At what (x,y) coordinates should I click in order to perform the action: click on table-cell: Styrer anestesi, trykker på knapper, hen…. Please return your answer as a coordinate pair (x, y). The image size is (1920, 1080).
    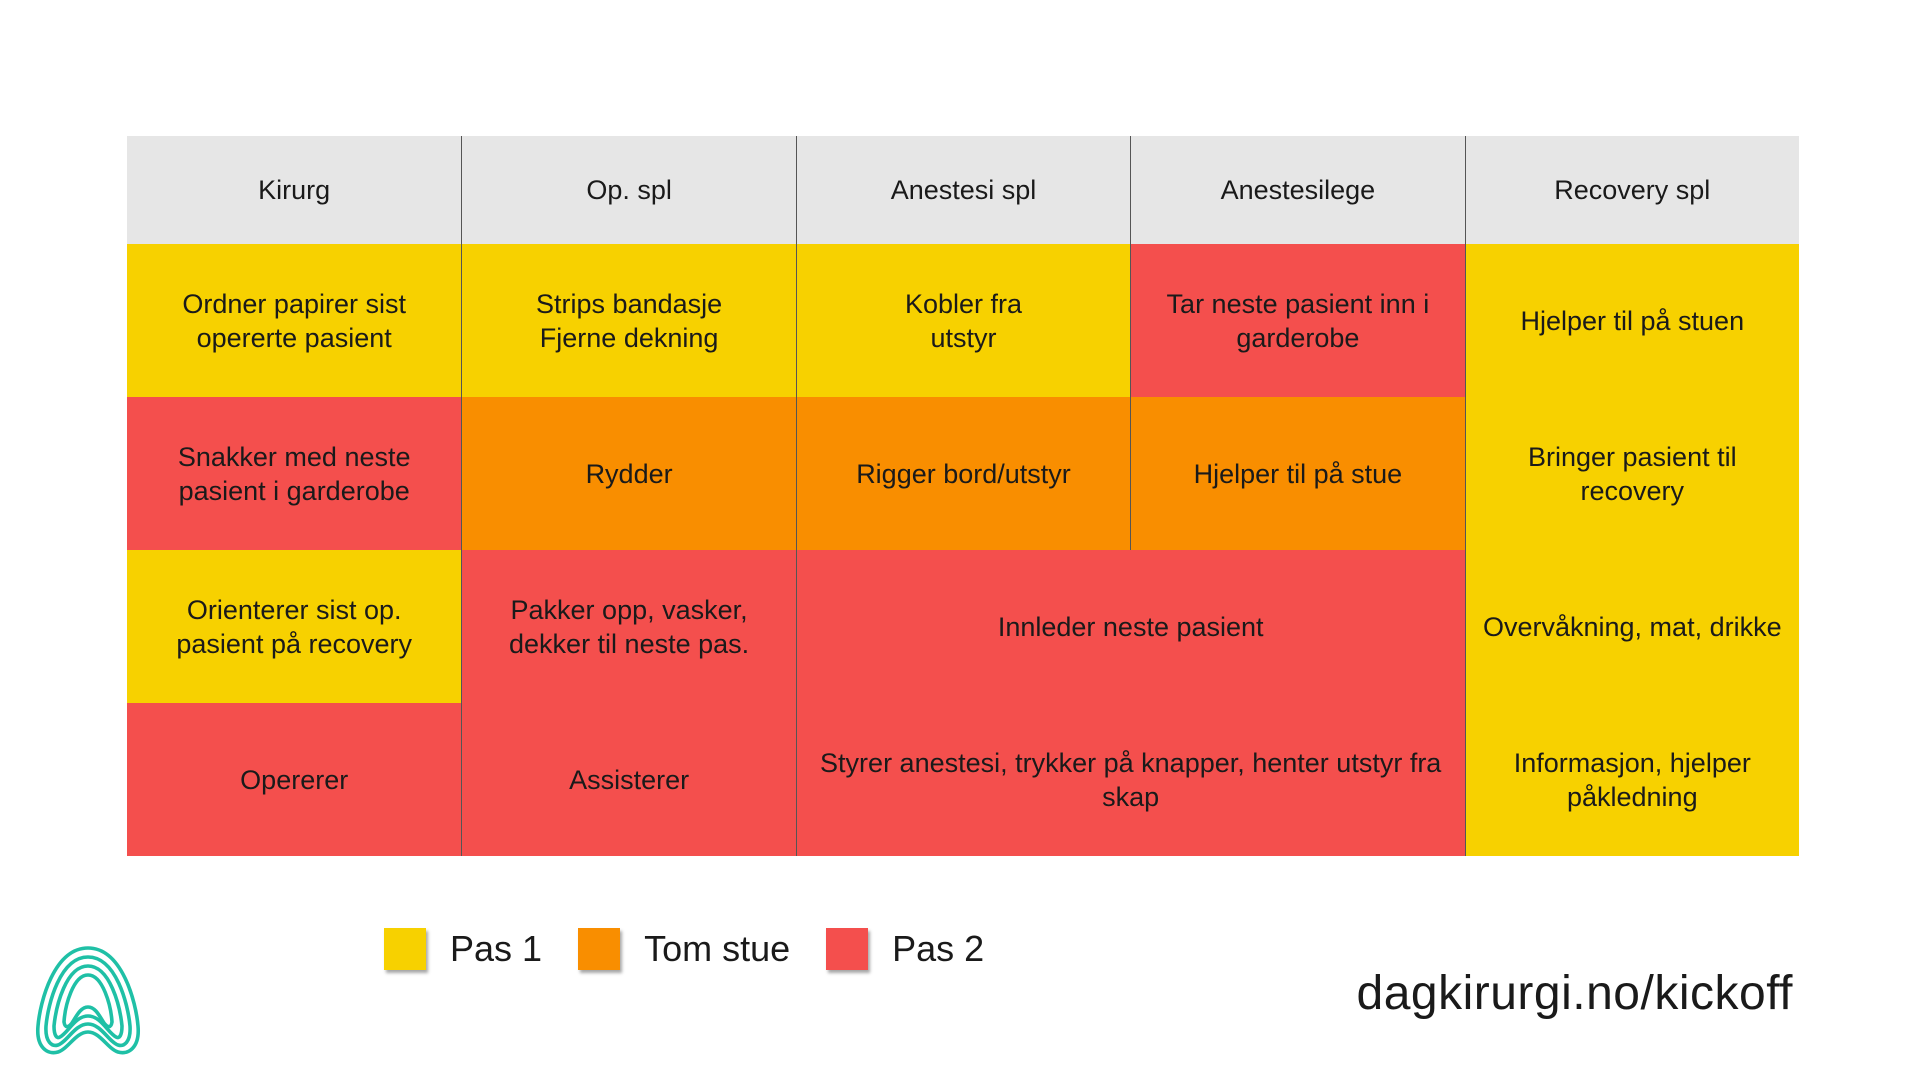
    Looking at the image, I should click on (1130, 779).